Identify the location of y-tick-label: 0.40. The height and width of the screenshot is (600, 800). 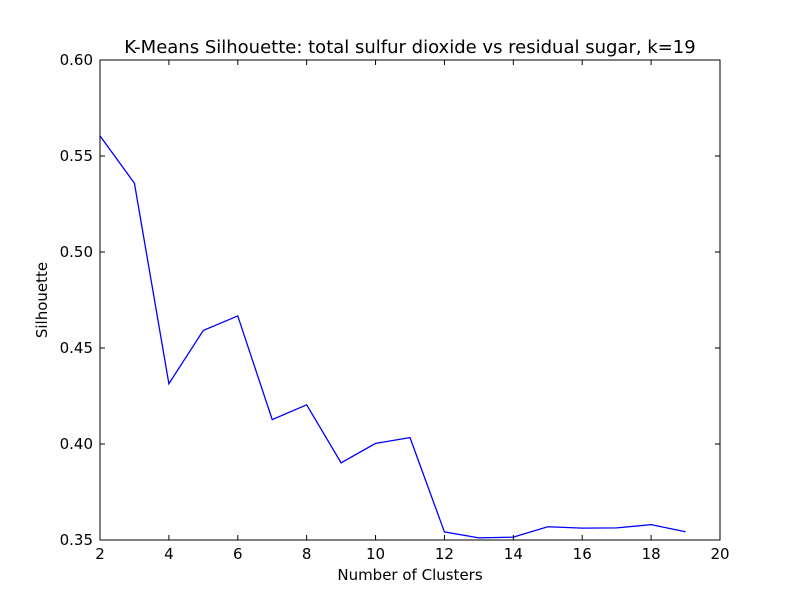
(76, 444).